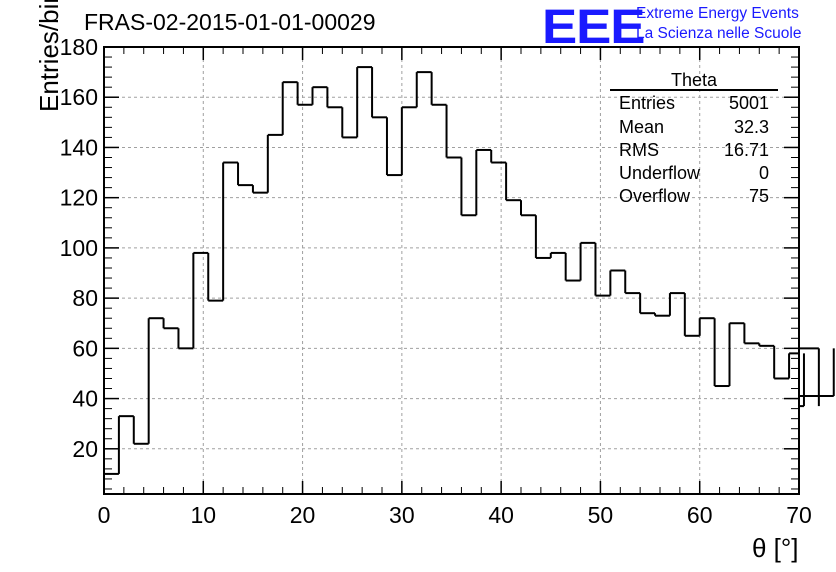  Describe the element at coordinates (79, 97) in the screenshot. I see `y-tick-label: 160` at that location.